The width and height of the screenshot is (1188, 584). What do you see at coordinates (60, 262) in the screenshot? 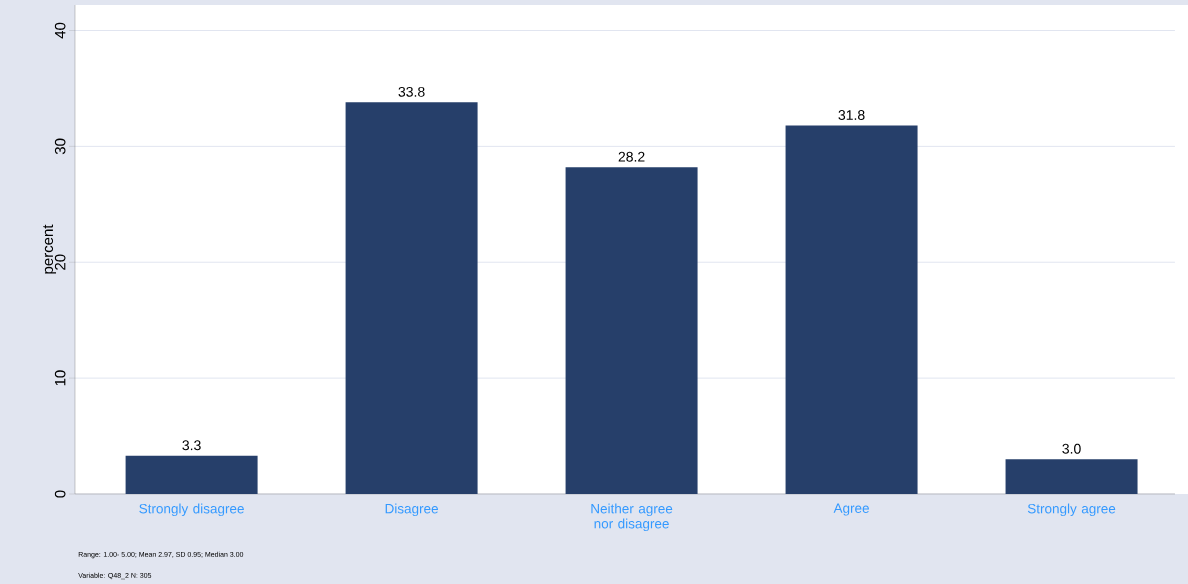
I see `y-tick-label: 20` at bounding box center [60, 262].